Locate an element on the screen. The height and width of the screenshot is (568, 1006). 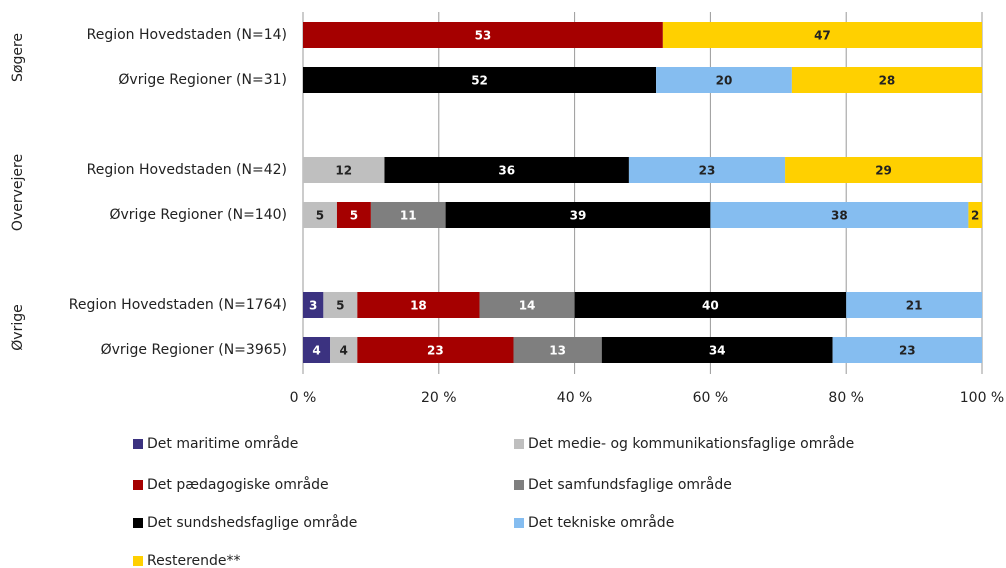
group-label: Øvrige is located at coordinates (18, 327).